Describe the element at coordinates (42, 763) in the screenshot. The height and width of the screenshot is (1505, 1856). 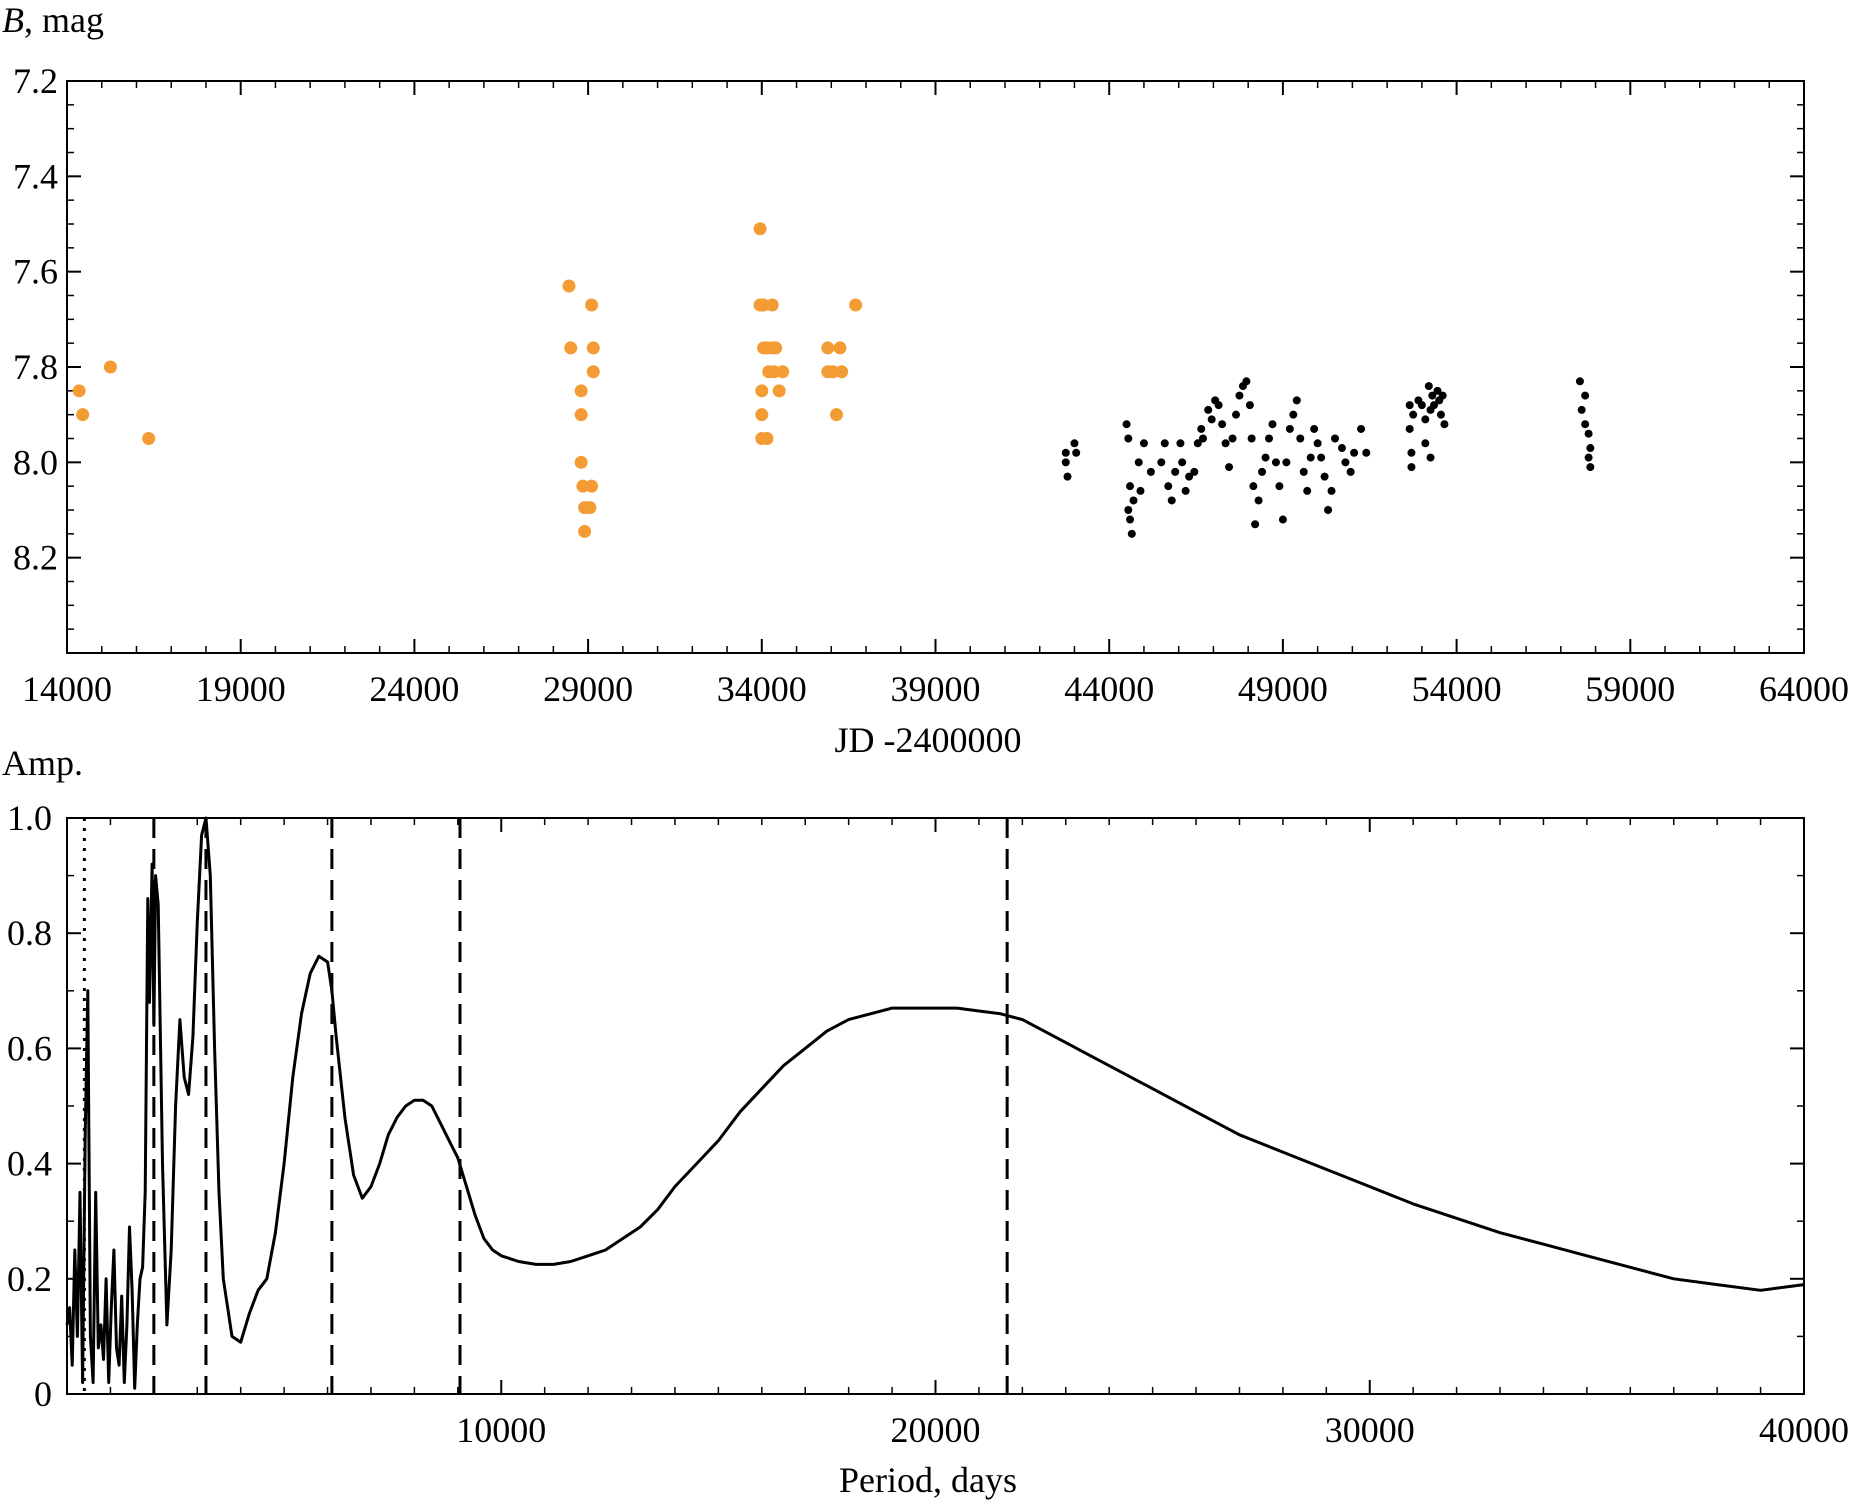
I see `bottom-y-axis-label: Amp.` at that location.